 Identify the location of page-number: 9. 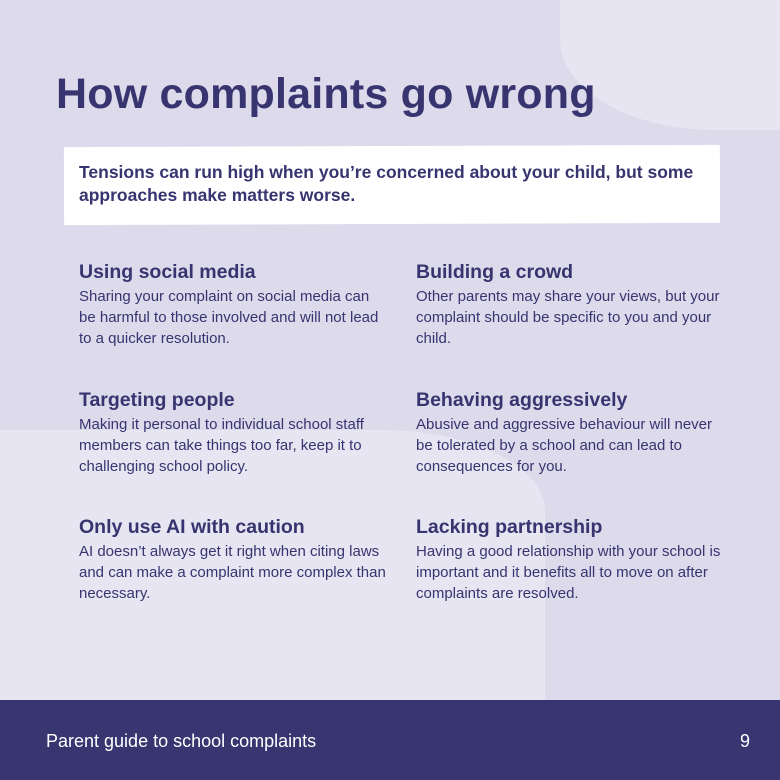
(744, 741).